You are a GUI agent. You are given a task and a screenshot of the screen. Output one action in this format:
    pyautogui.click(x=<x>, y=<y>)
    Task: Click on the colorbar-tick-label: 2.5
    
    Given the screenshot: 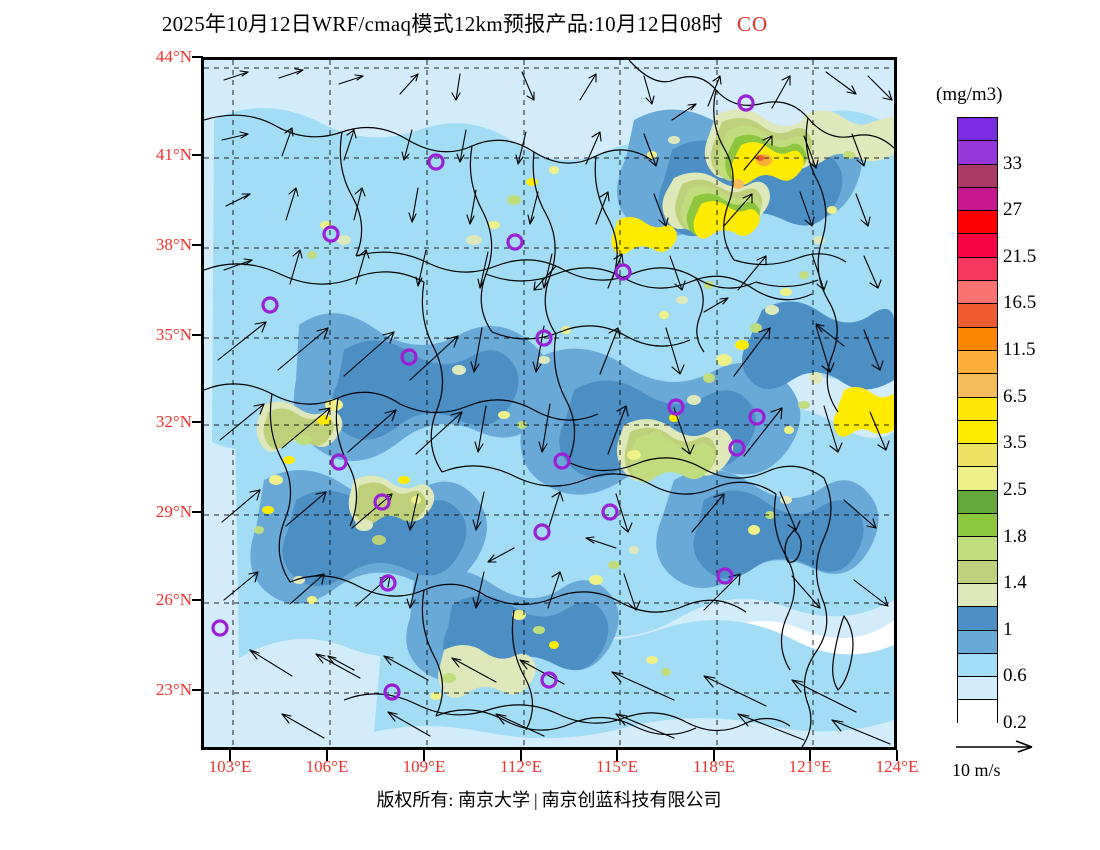 What is the action you would take?
    pyautogui.click(x=1015, y=489)
    